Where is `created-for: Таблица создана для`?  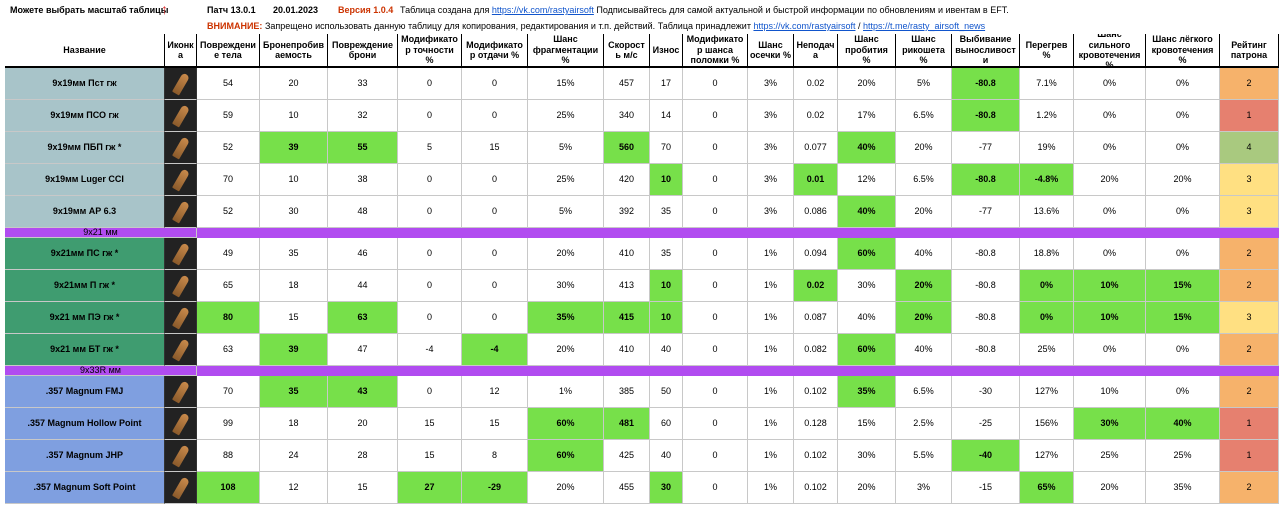 created-for: Таблица создана для is located at coordinates (445, 10).